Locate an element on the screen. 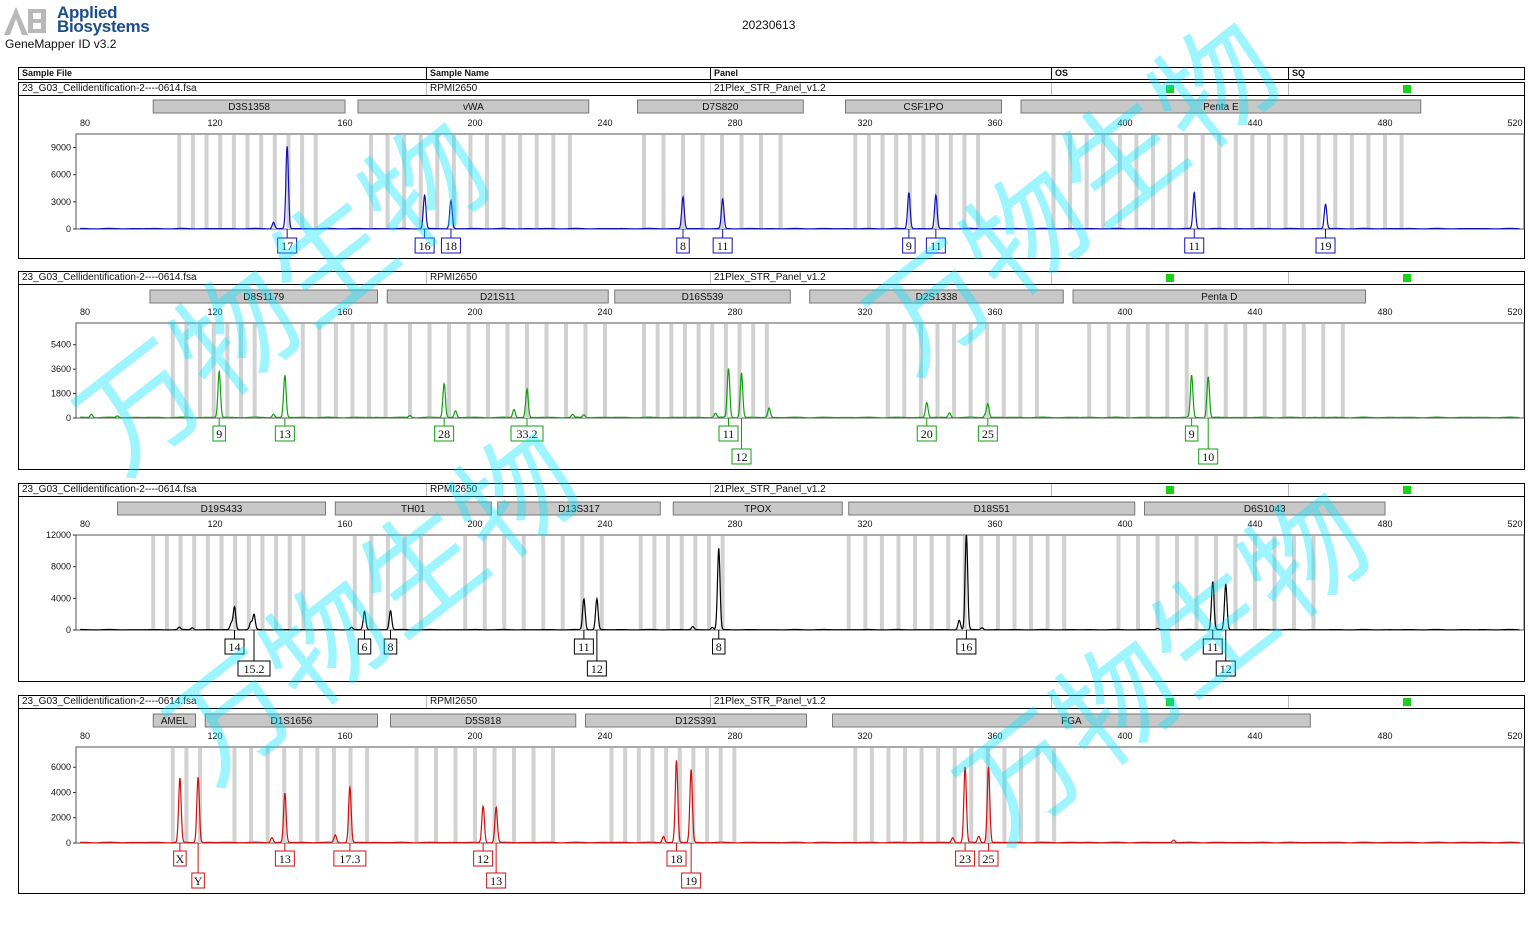 This screenshot has height=935, width=1529. allele-label: 25 is located at coordinates (988, 434).